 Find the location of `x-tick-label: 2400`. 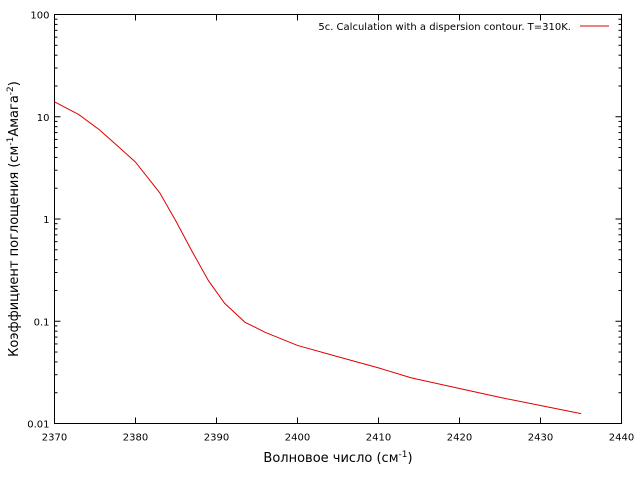

x-tick-label: 2400 is located at coordinates (297, 438).